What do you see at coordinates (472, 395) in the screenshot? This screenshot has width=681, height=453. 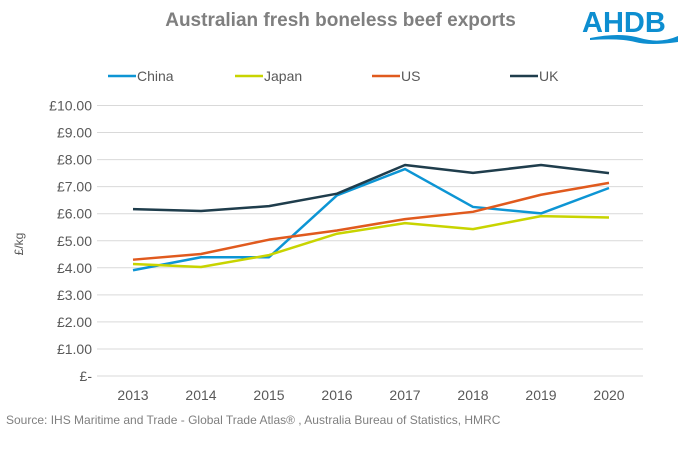 I see `x-tick-label: 2018` at bounding box center [472, 395].